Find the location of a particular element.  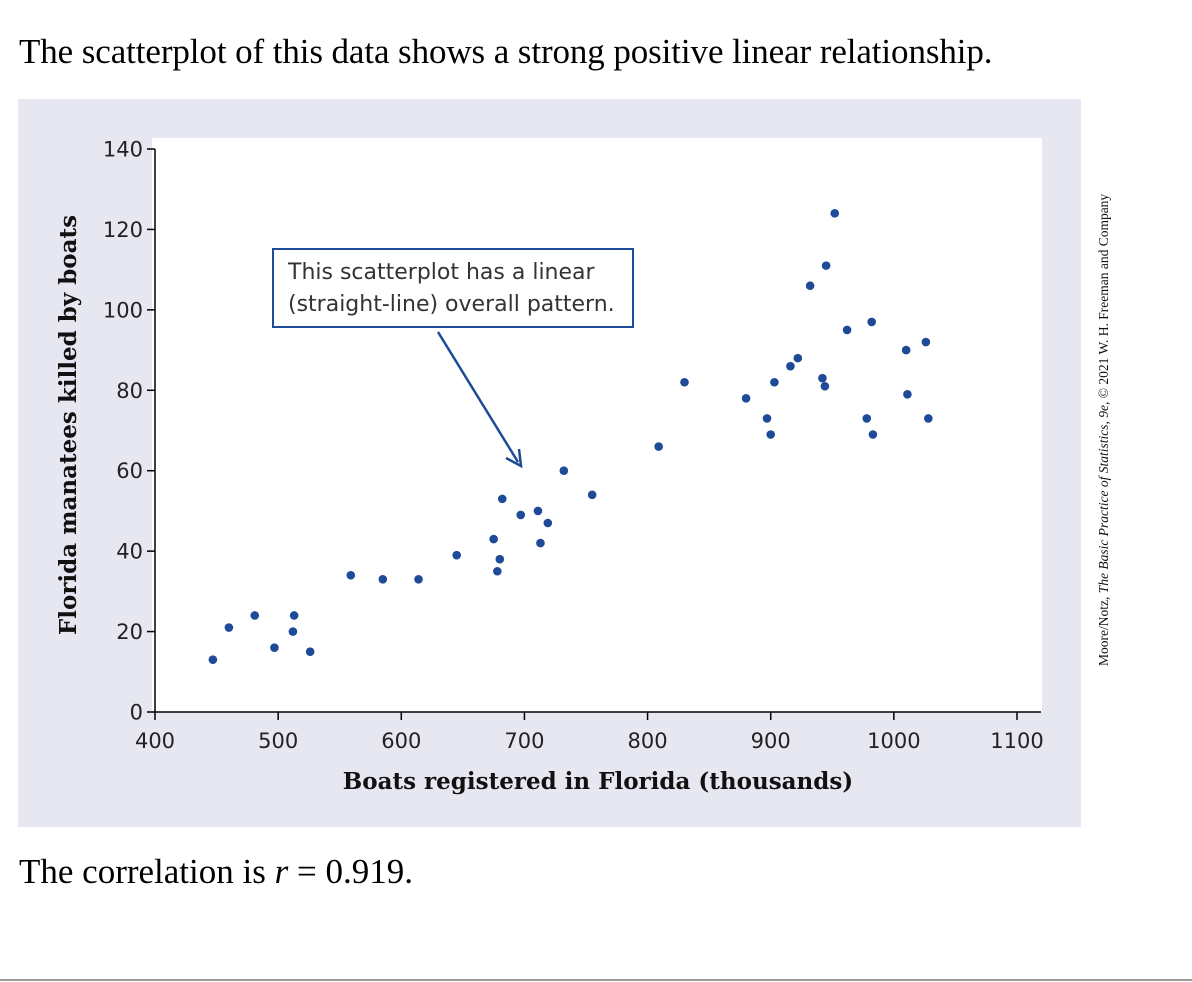

y-tick-label: 120 is located at coordinates (123, 230).